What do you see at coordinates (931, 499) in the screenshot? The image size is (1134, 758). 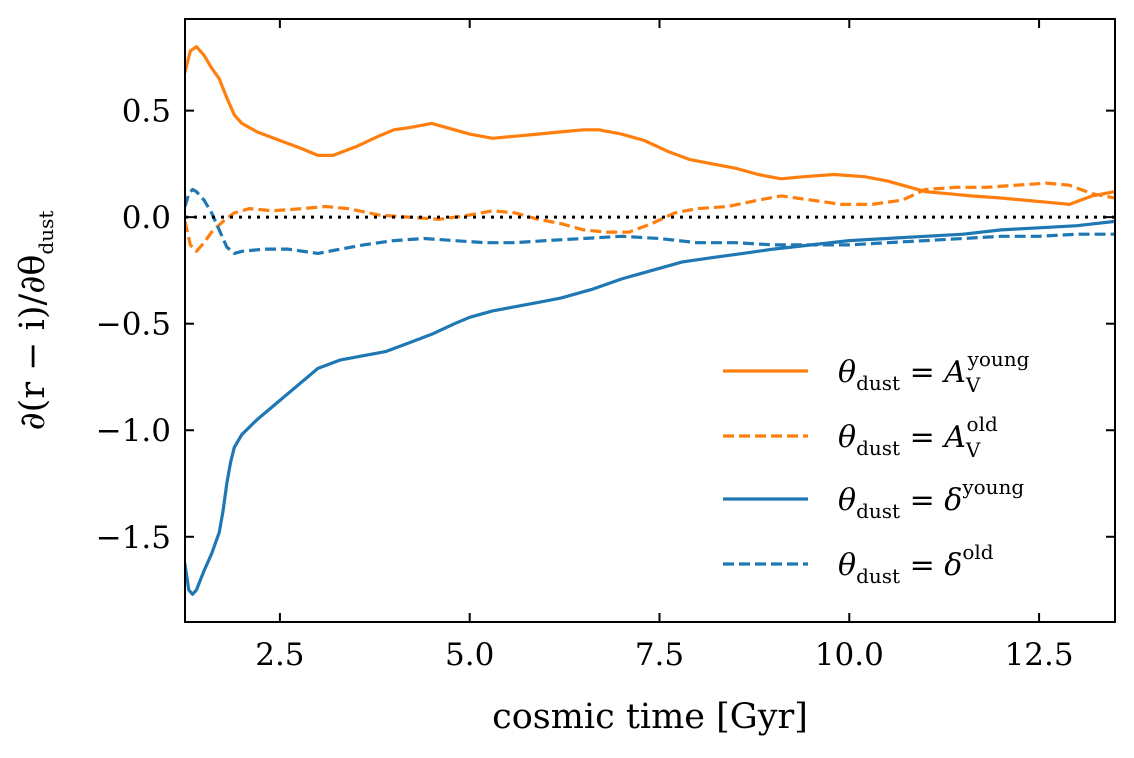 I see `legend-label-3: θdust = δyoung` at bounding box center [931, 499].